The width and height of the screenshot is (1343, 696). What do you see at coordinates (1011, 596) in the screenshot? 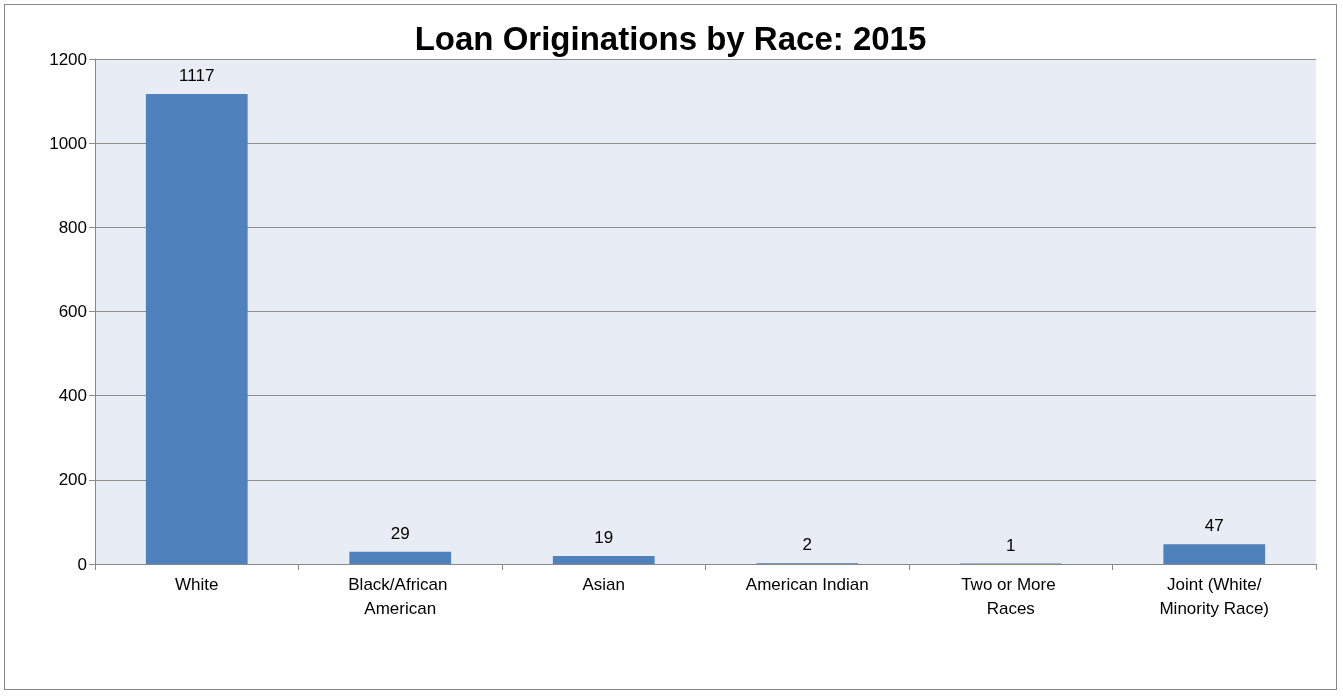
I see `x-tick-label: Two or More Races` at bounding box center [1011, 596].